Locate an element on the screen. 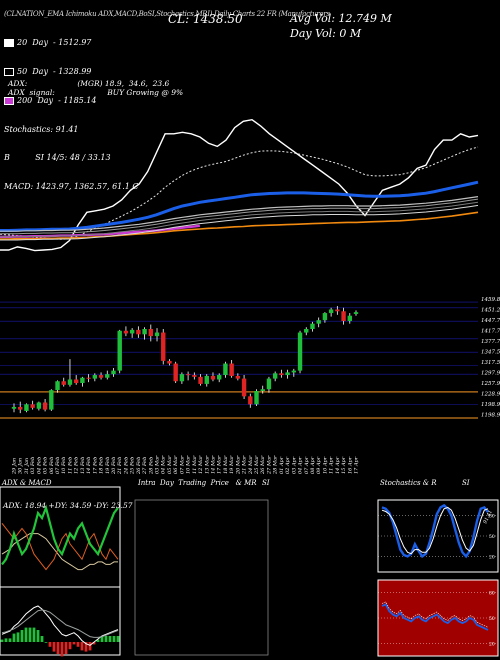 The width and height of the screenshot is (500, 660). date-tick-label: 03 Mar is located at coordinates (158, 464).